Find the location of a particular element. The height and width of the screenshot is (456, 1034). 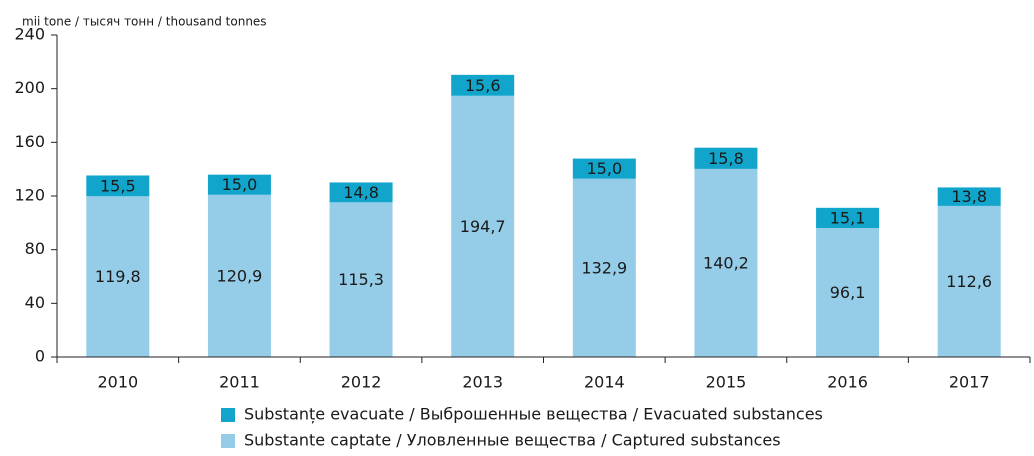

data-label: 13,8 is located at coordinates (969, 196).